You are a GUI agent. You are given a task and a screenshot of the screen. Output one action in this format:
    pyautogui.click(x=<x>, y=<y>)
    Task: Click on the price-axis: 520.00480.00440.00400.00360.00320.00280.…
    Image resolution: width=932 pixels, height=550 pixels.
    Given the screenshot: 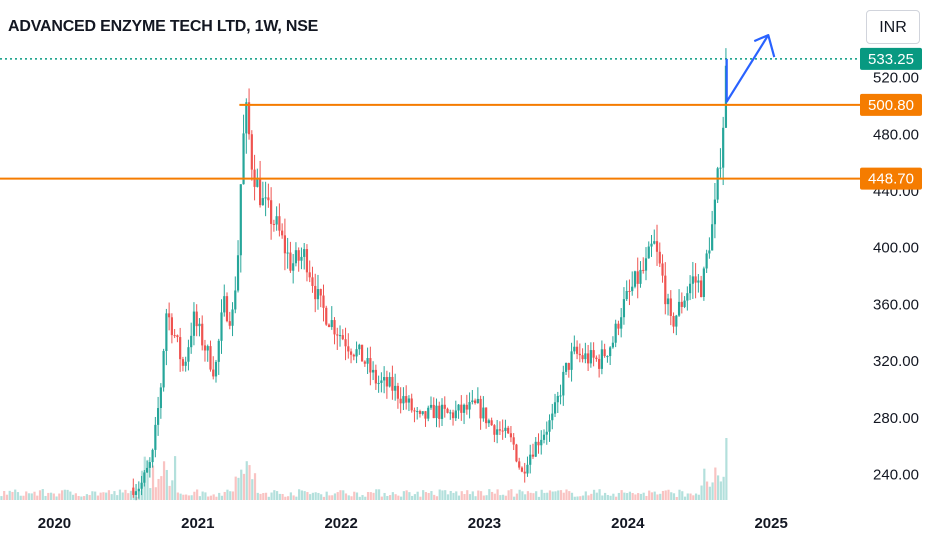 What is the action you would take?
    pyautogui.click(x=896, y=277)
    